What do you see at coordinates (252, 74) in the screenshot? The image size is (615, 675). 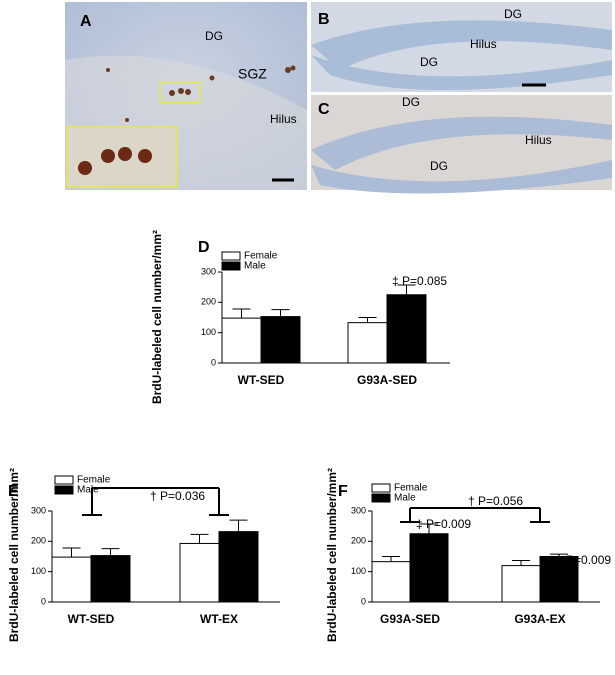 I see `region-label: SGZ` at bounding box center [252, 74].